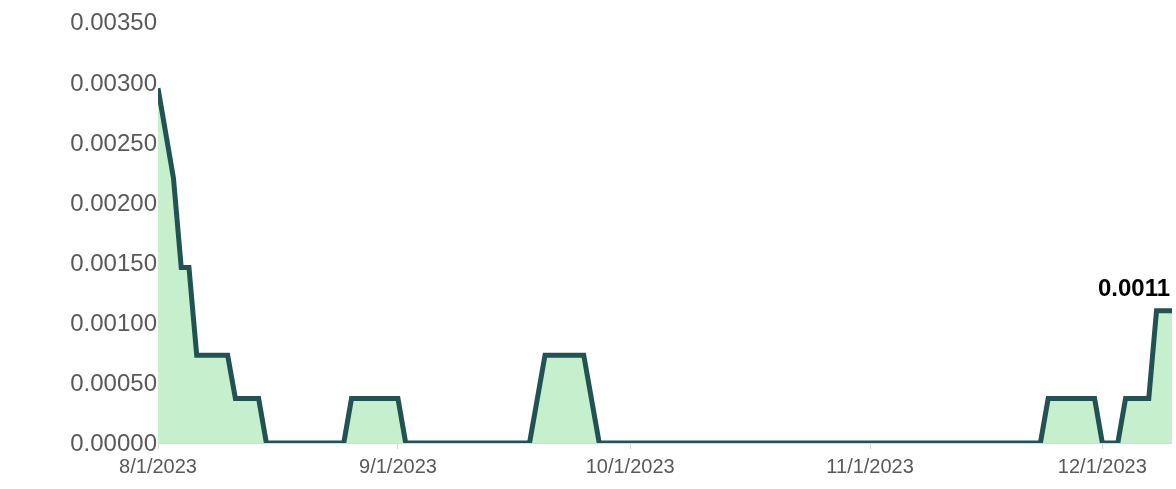  What do you see at coordinates (113, 142) in the screenshot?
I see `y-tick-label: 0.00250` at bounding box center [113, 142].